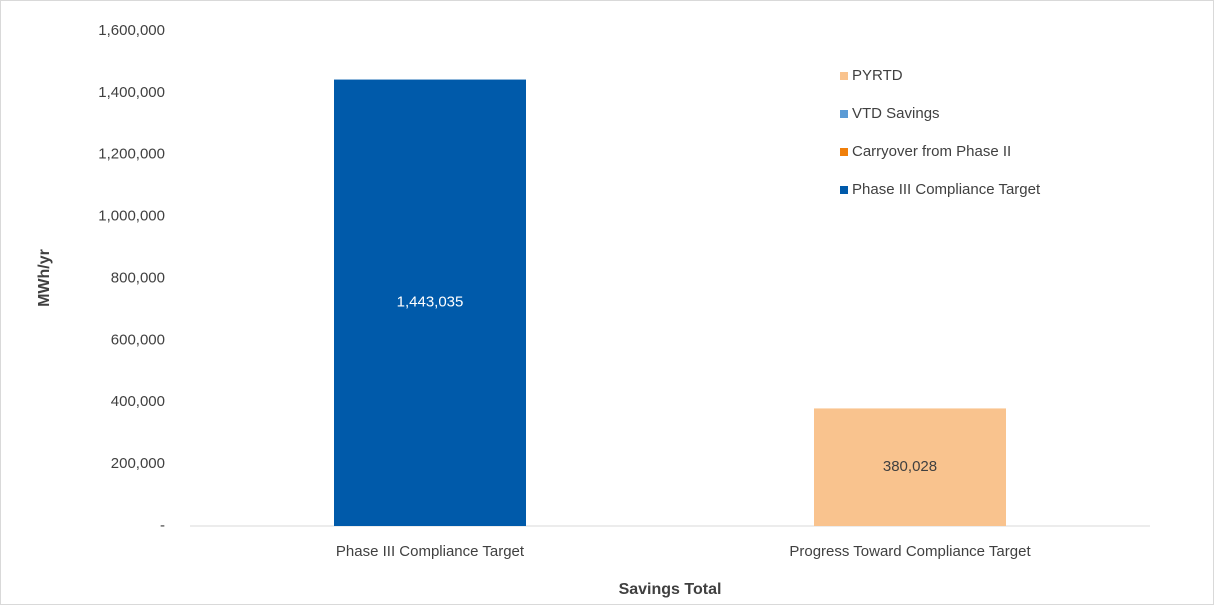 The width and height of the screenshot is (1214, 605). Describe the element at coordinates (162, 525) in the screenshot. I see `y-tick-label: -` at that location.